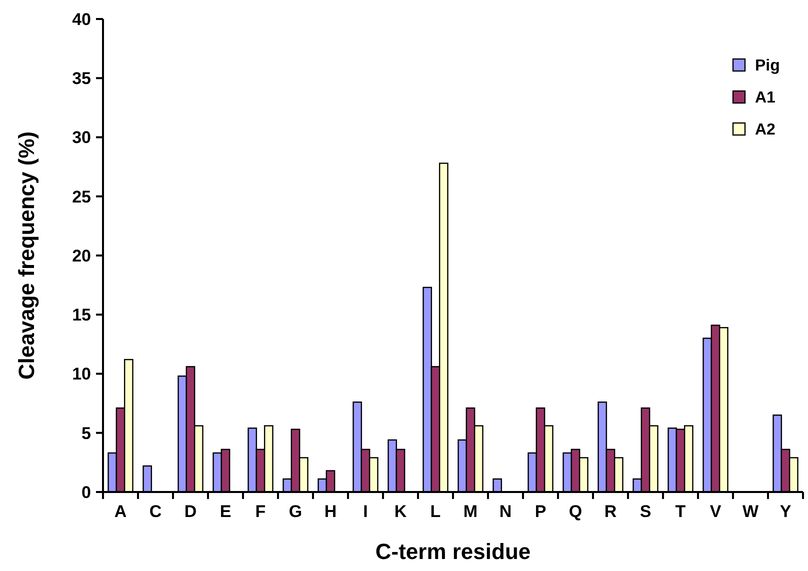  I want to click on x-tick-label: D, so click(190, 511).